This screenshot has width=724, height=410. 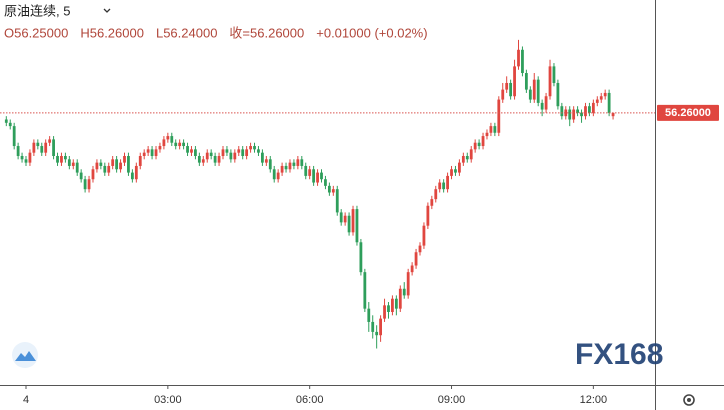 I want to click on ohlc-readout: 收=56.26000, so click(x=266, y=32).